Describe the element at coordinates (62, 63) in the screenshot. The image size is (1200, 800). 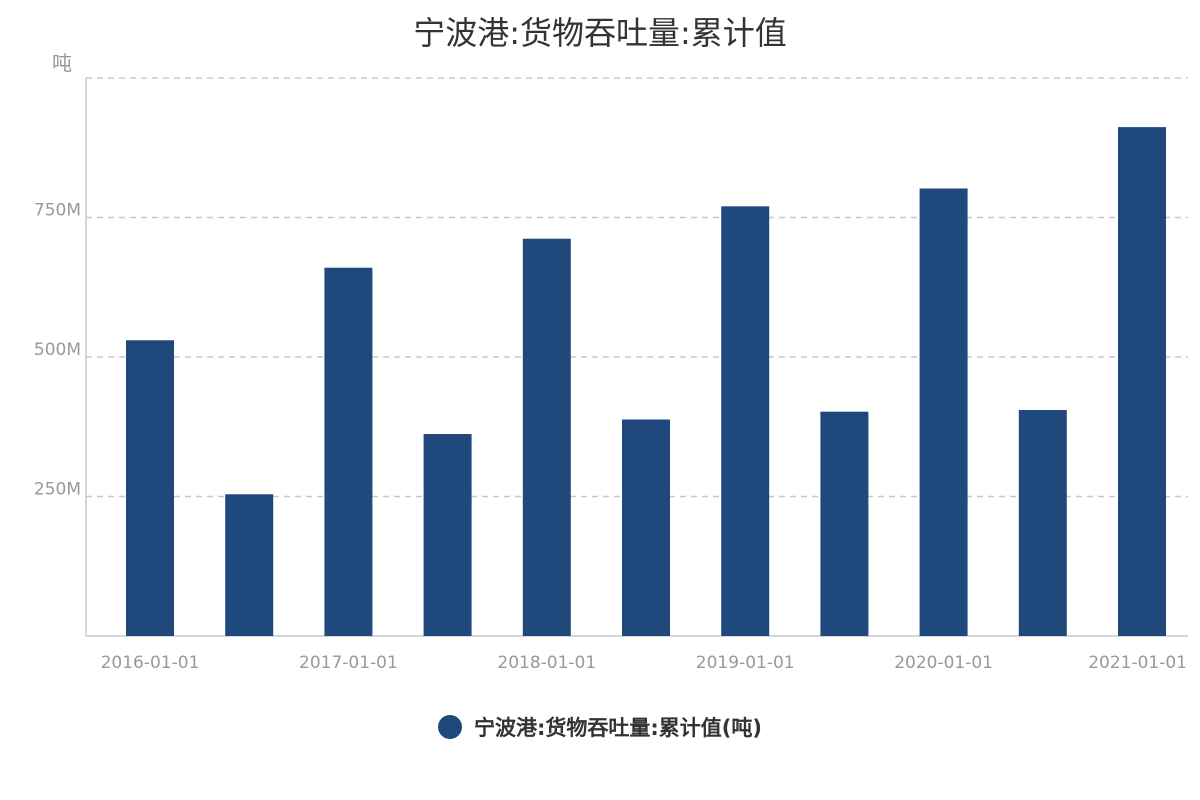
I see `y-axis-unit-label: 吨` at that location.